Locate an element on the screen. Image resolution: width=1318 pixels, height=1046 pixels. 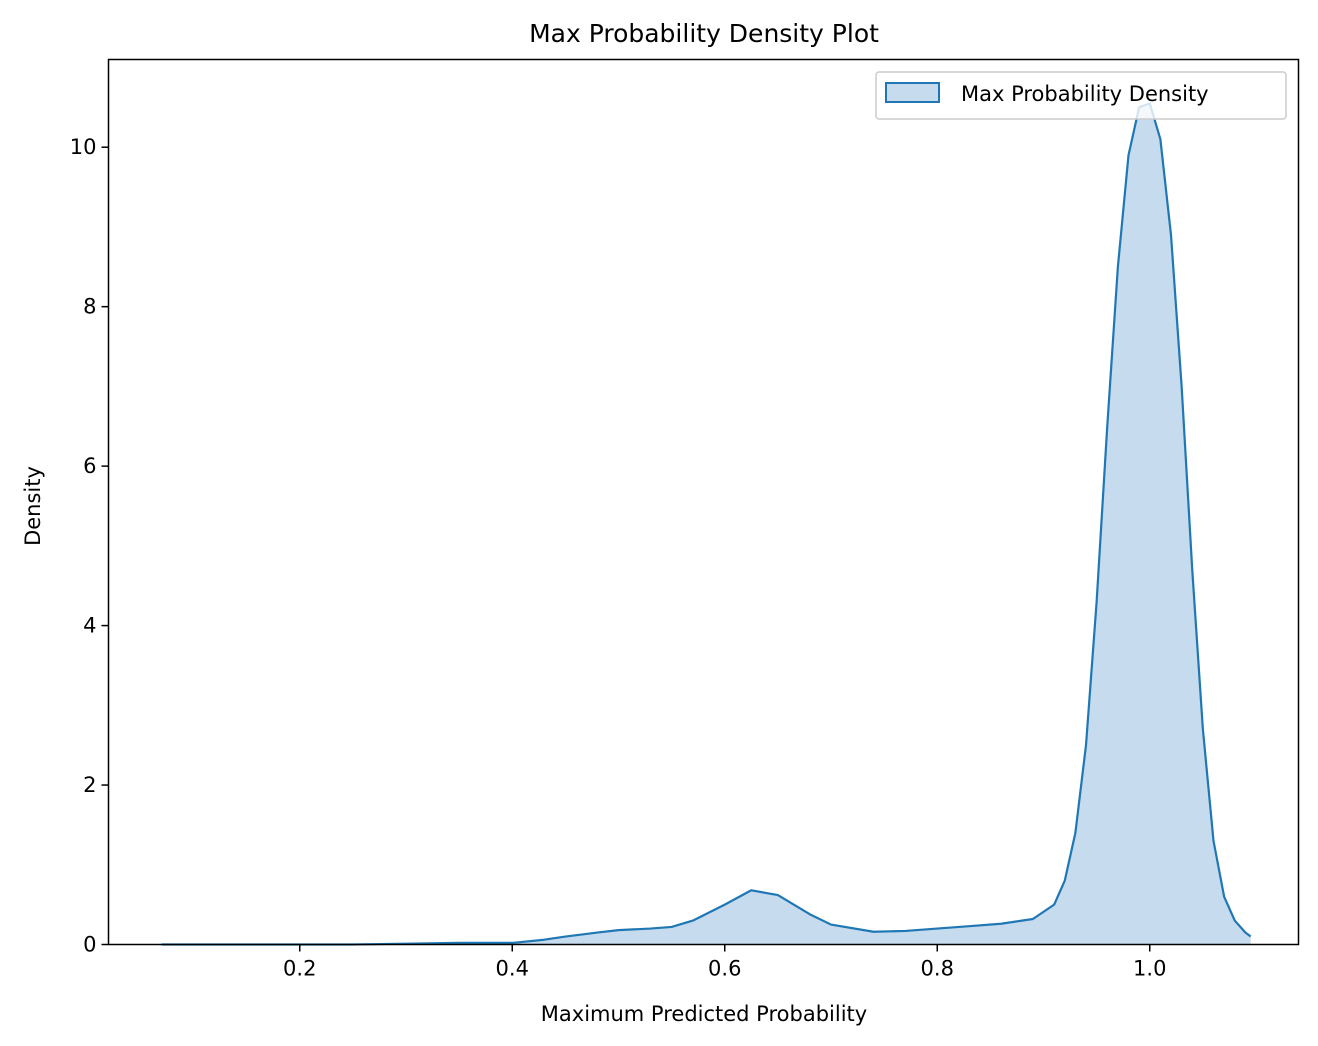
legend: Max Probability Density is located at coordinates (1081, 95).